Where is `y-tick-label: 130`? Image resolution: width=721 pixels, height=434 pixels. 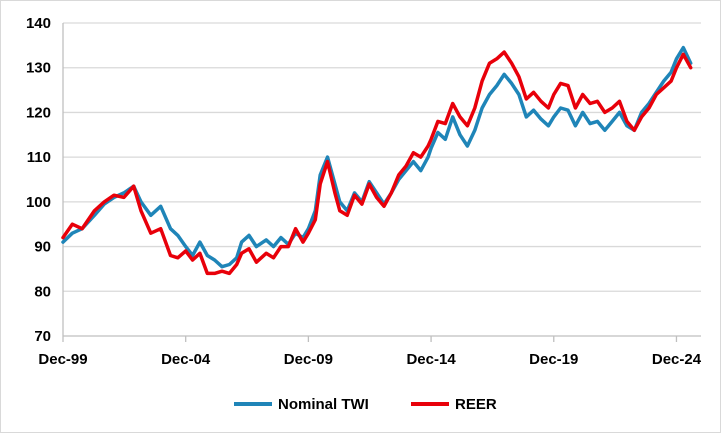
y-tick-label: 130 is located at coordinates (38, 68).